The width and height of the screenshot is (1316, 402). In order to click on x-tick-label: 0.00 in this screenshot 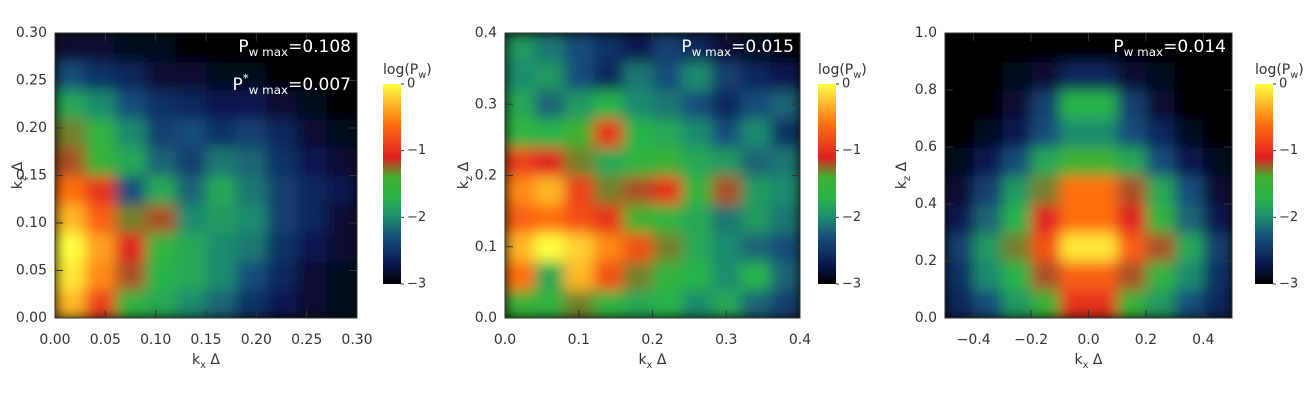, I will do `click(54, 340)`.